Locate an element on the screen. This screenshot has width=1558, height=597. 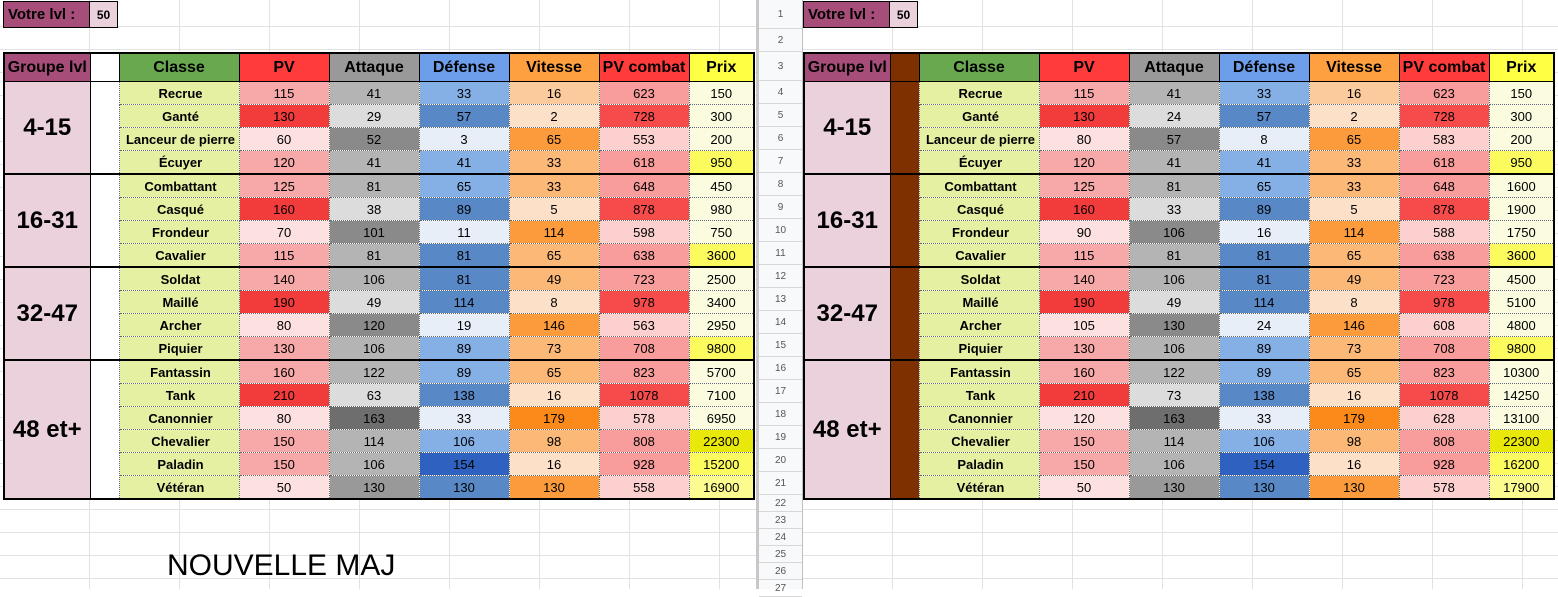
combat-pv-cell: 588 is located at coordinates (1444, 232).